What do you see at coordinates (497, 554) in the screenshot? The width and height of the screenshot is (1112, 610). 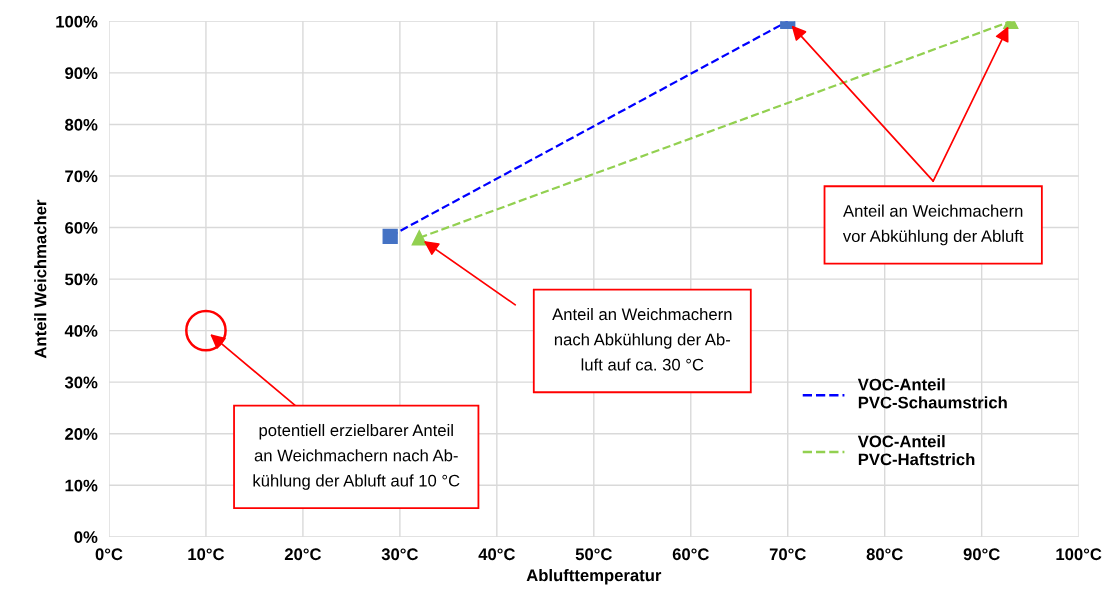 I see `x-tick-label: 40°C` at bounding box center [497, 554].